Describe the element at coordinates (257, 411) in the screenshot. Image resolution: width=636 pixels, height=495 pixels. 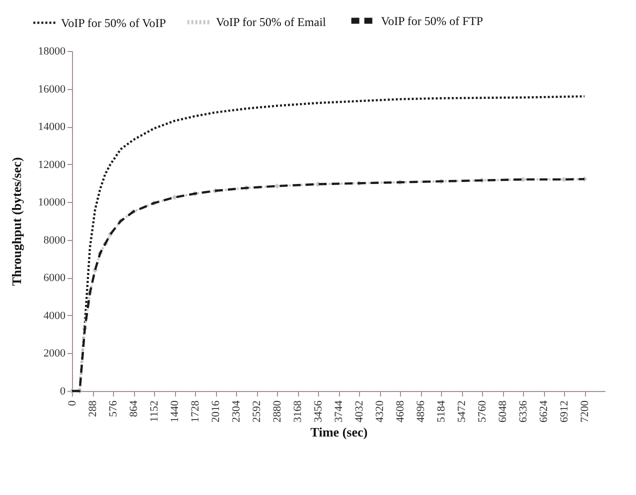
I see `x-tick-label: 2592` at that location.